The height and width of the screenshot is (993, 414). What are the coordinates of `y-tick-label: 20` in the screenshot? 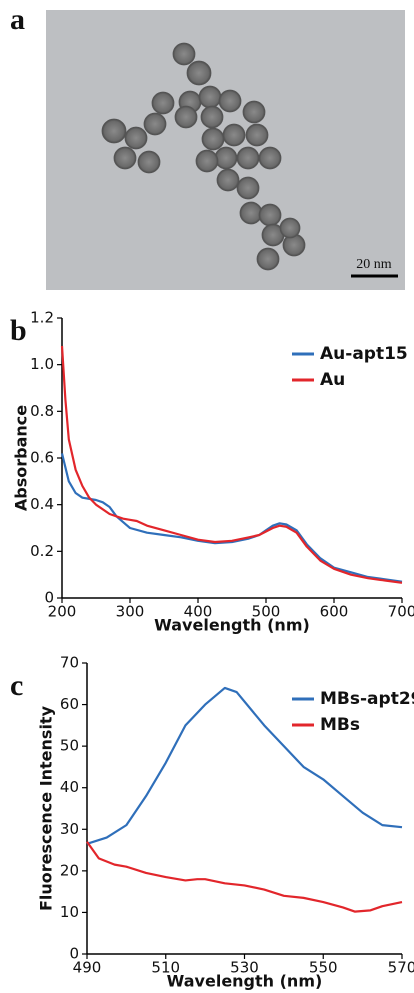 It's located at (69, 870).